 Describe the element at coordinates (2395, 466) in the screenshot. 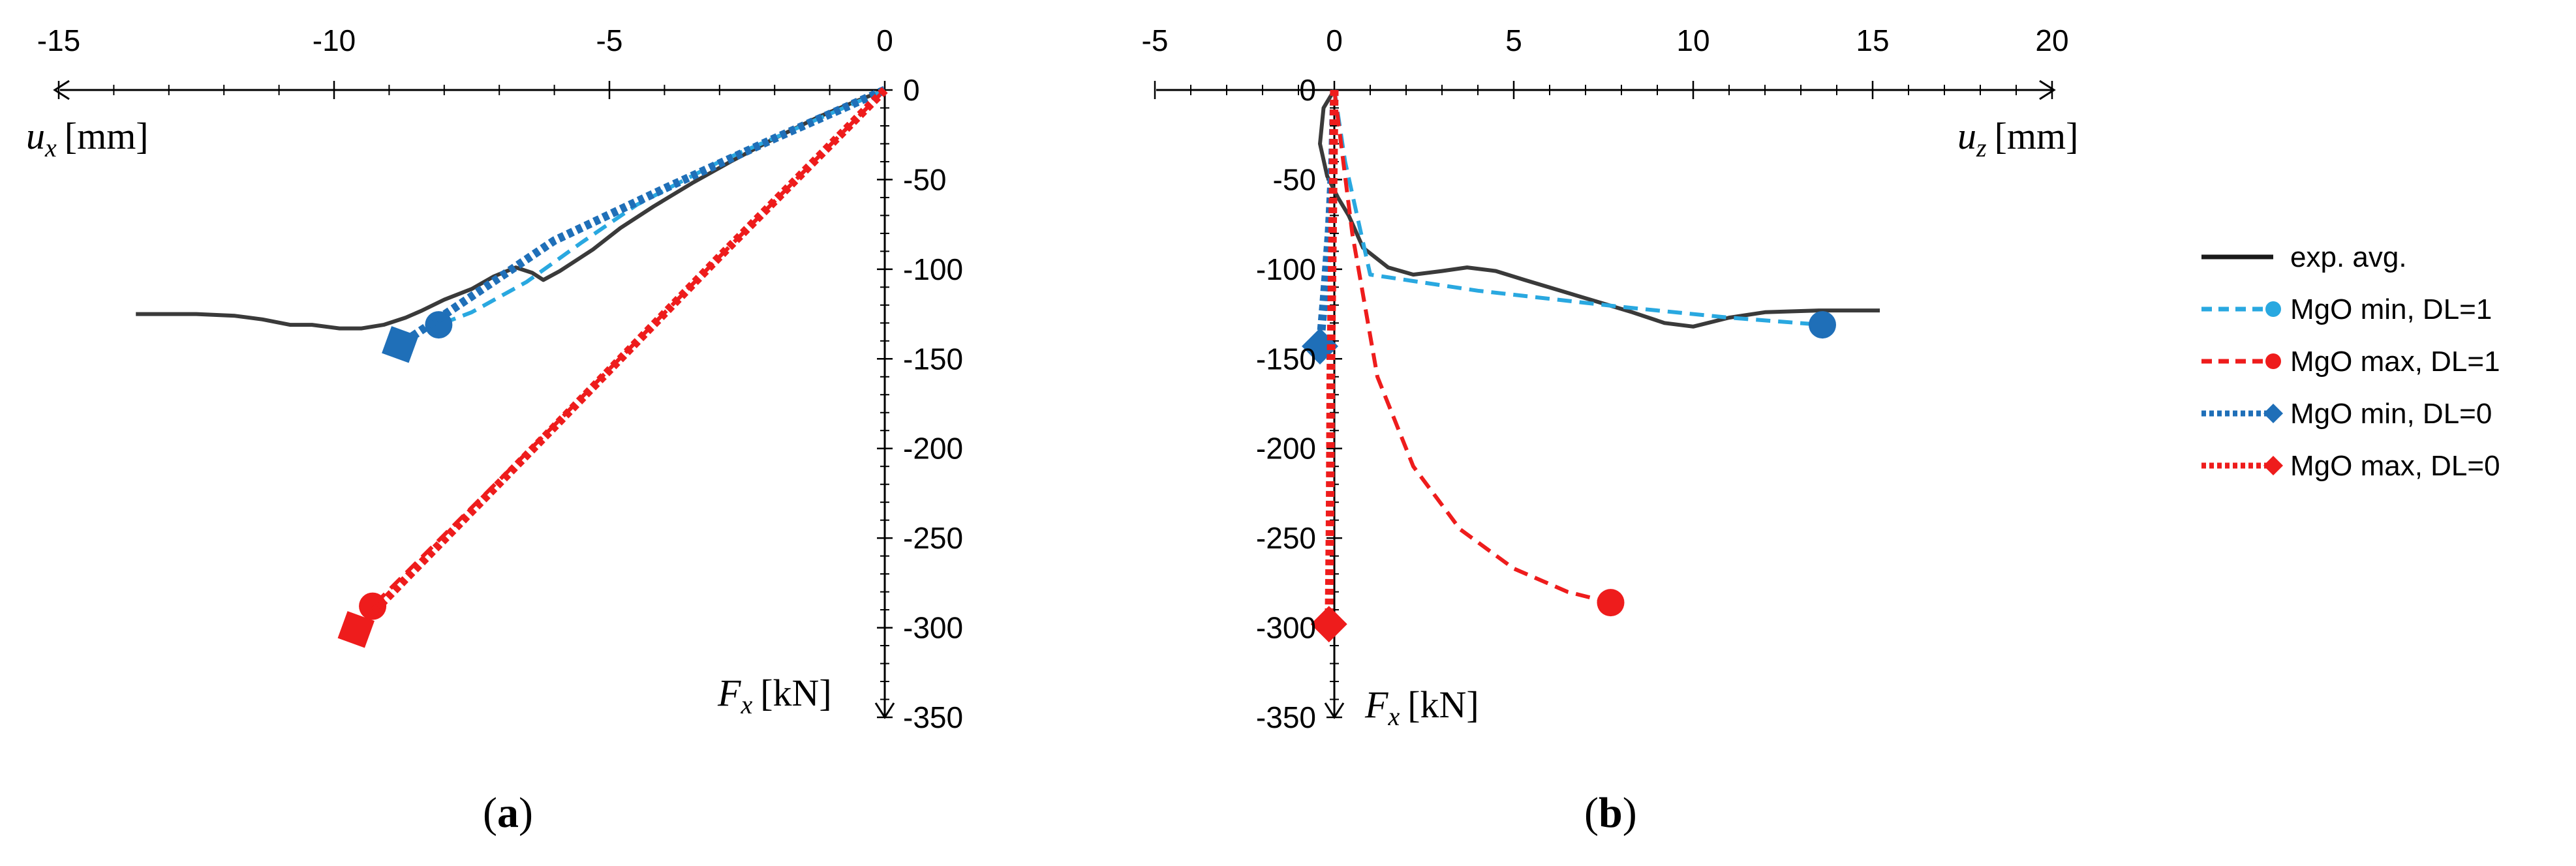

I see `legend-label-mgo-max-dl-0: MgO max, DL=0` at that location.